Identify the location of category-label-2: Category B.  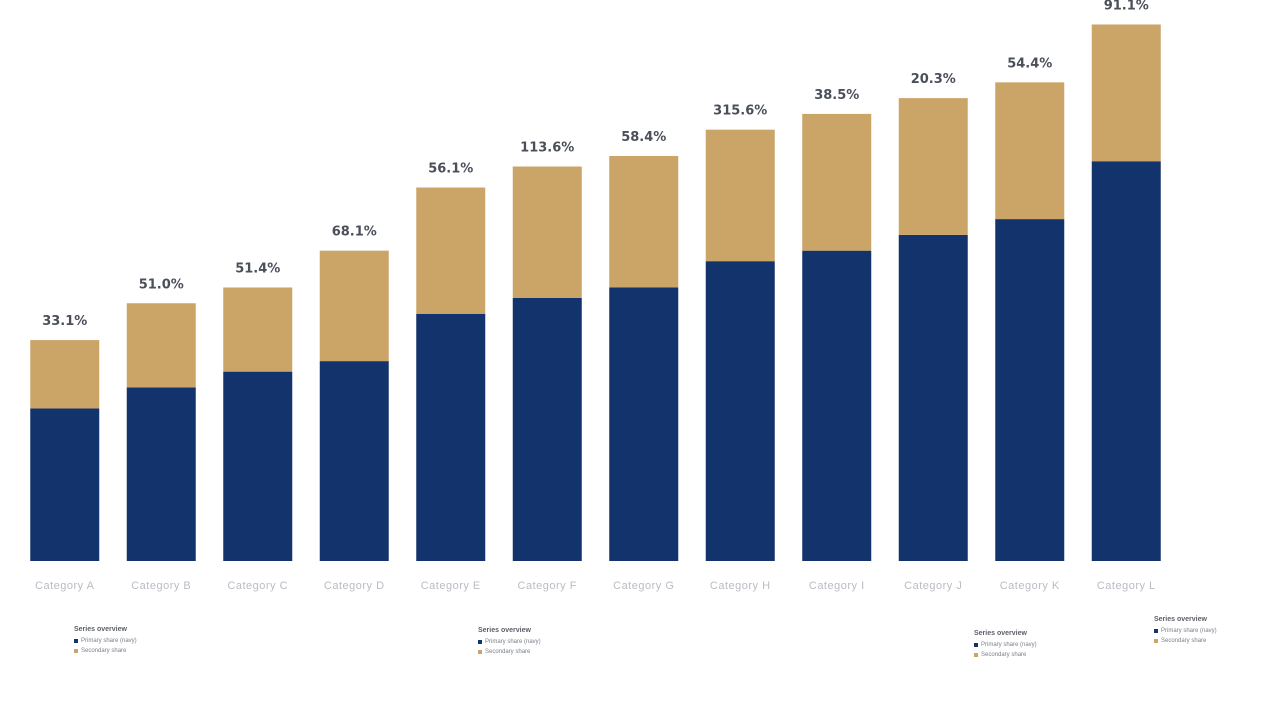
(161, 586).